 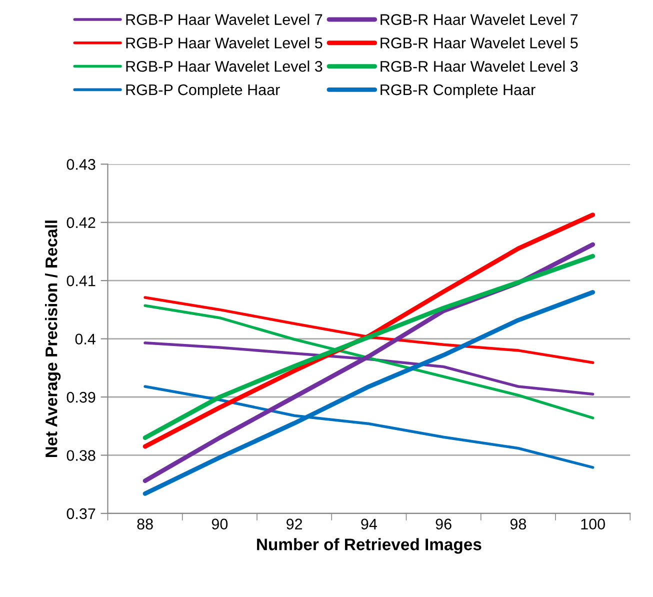 I want to click on x-axis-title: Number of Retrieved Images, so click(x=369, y=546).